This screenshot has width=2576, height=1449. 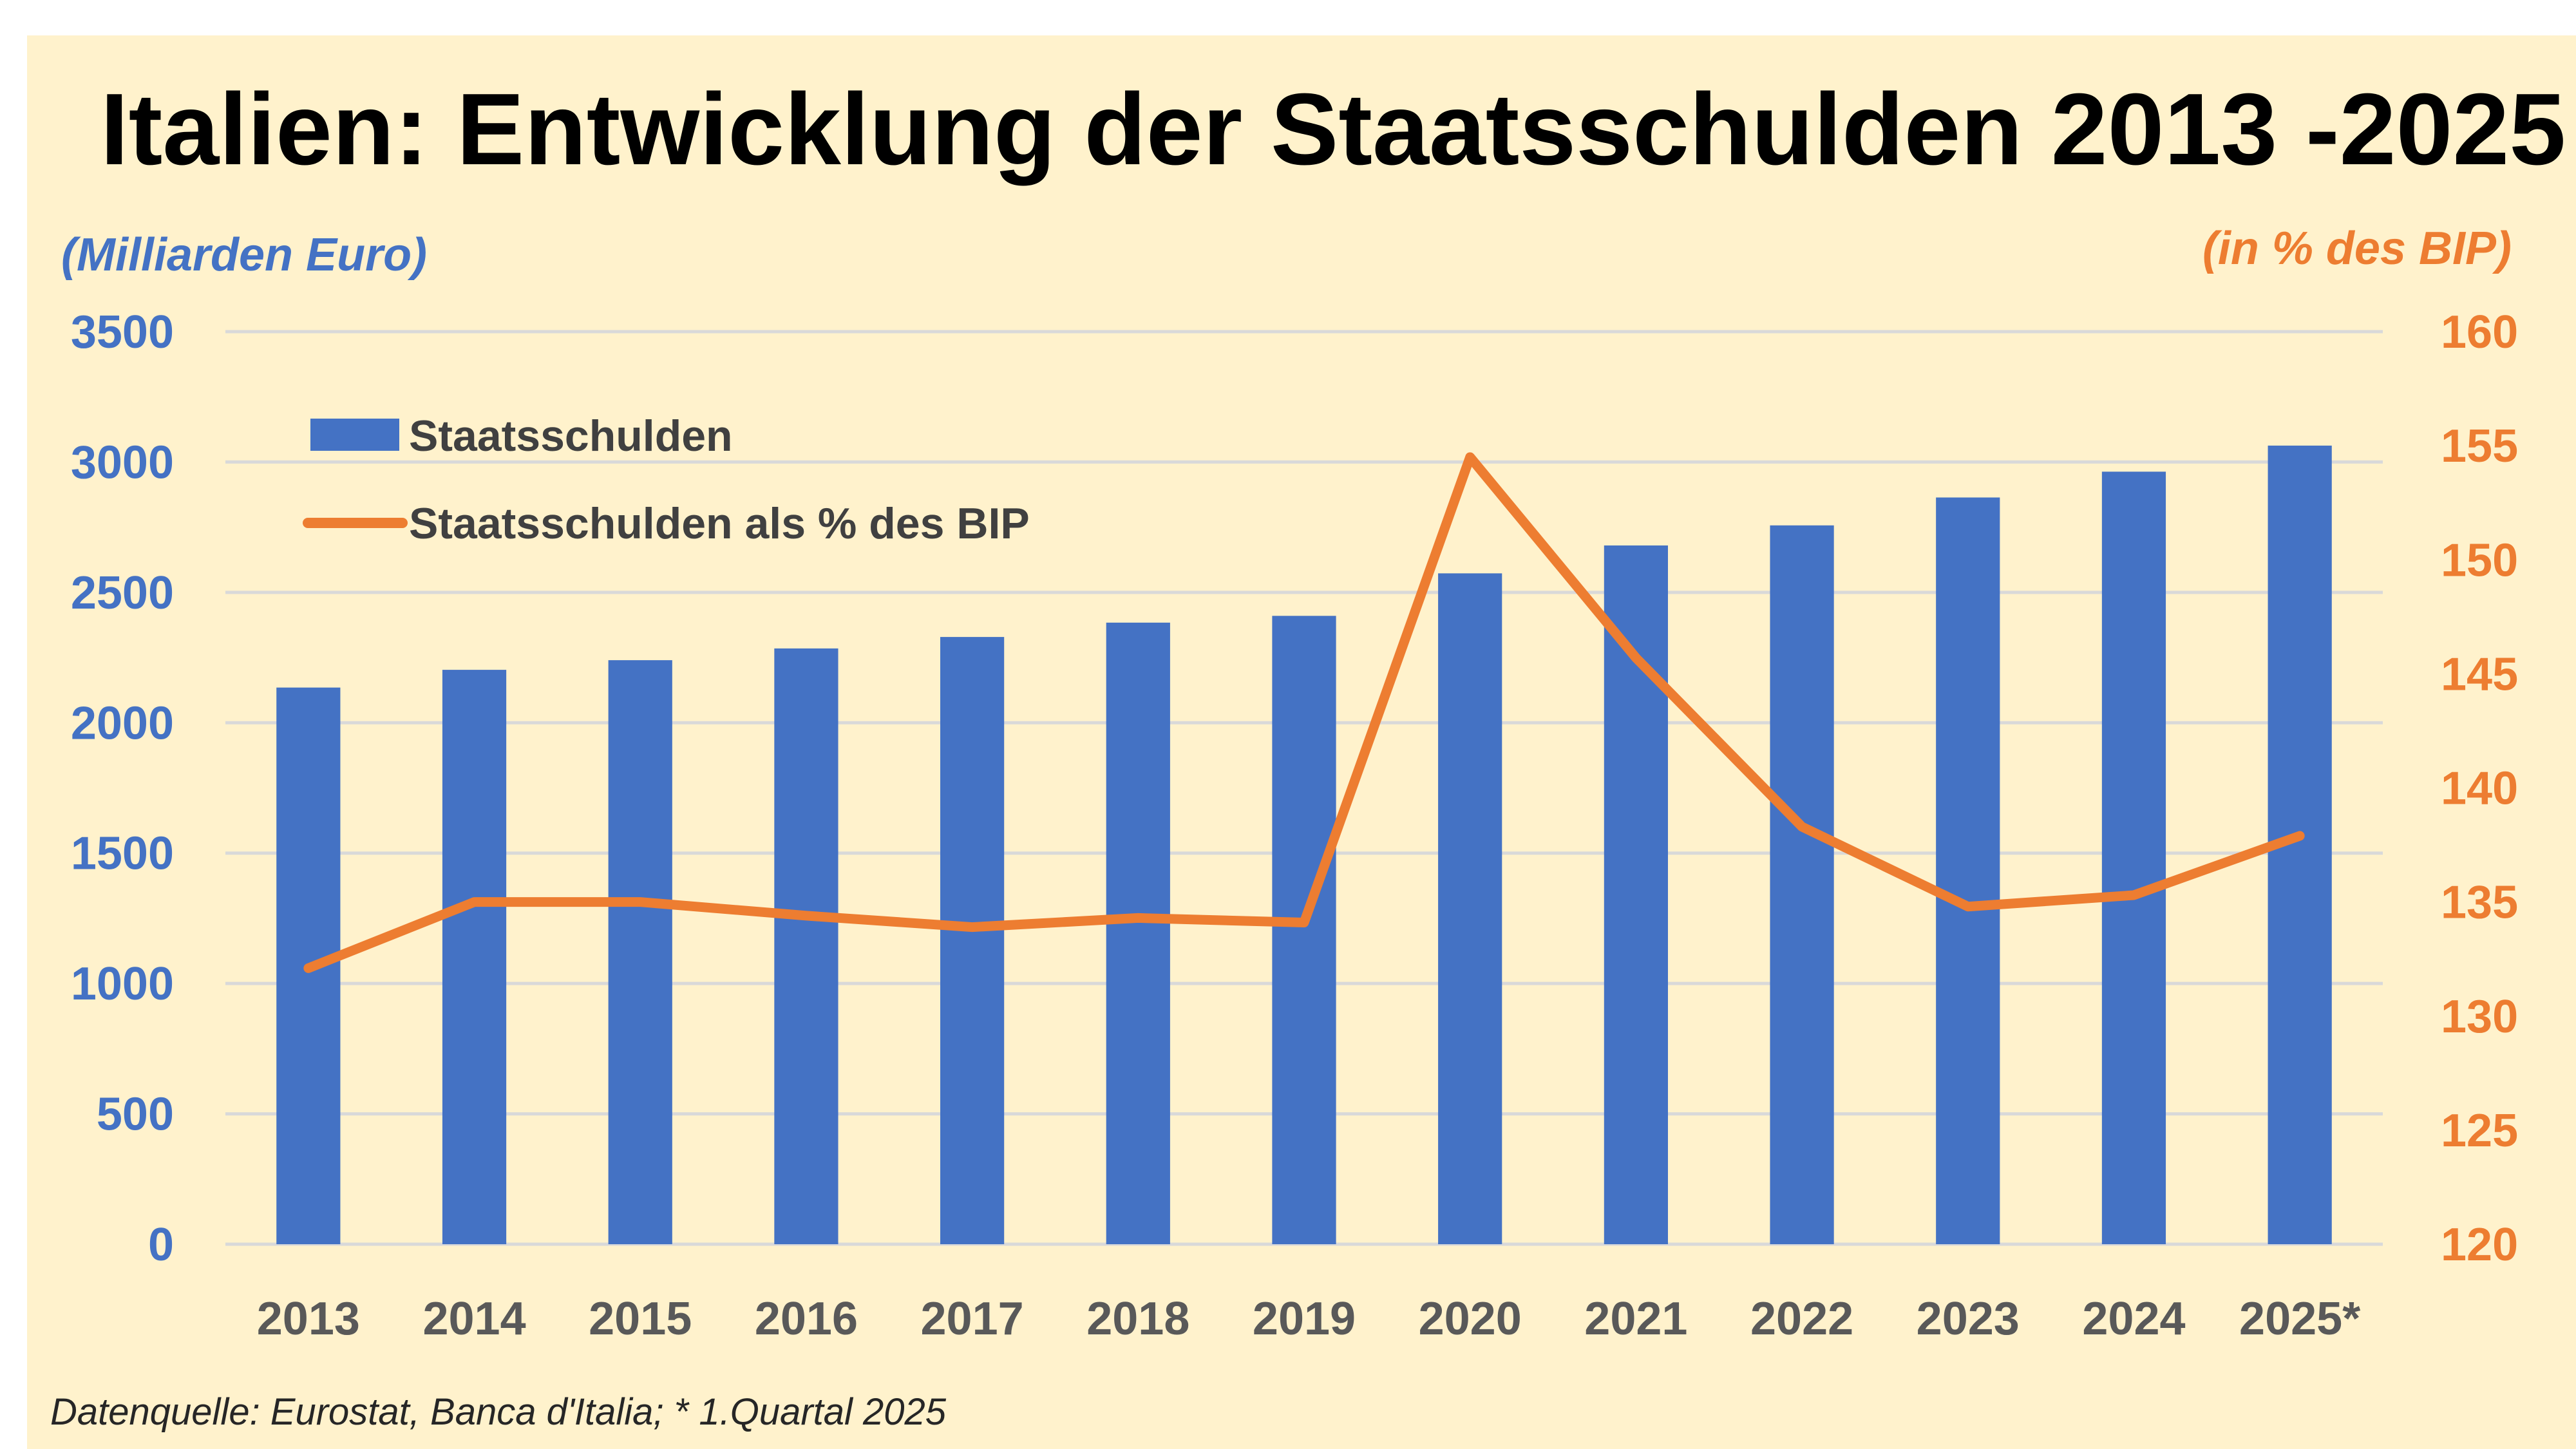 What do you see at coordinates (640, 1319) in the screenshot?
I see `x-tick-label: 2015` at bounding box center [640, 1319].